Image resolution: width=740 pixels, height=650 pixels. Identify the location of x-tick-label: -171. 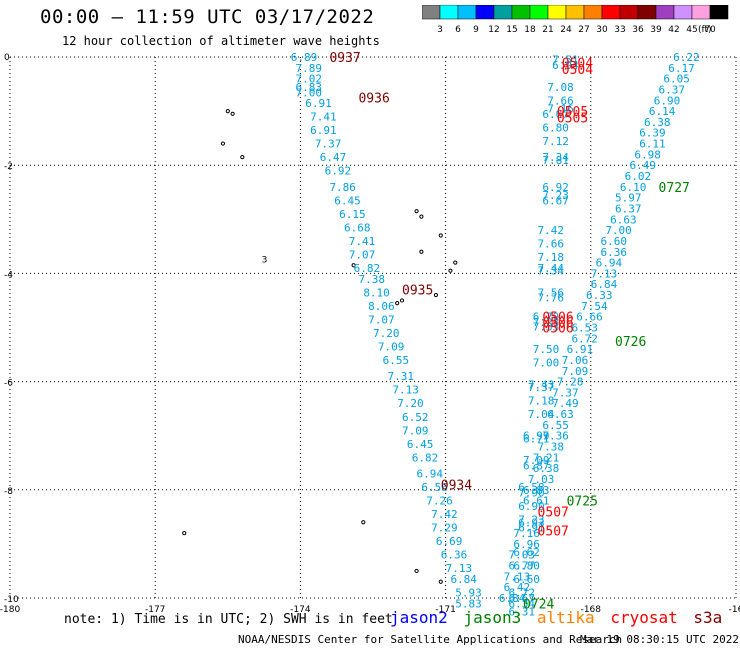
(445, 610).